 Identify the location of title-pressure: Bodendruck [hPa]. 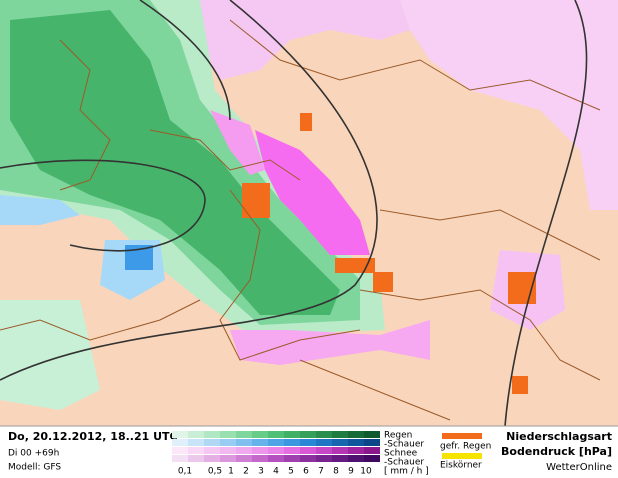
(556, 451).